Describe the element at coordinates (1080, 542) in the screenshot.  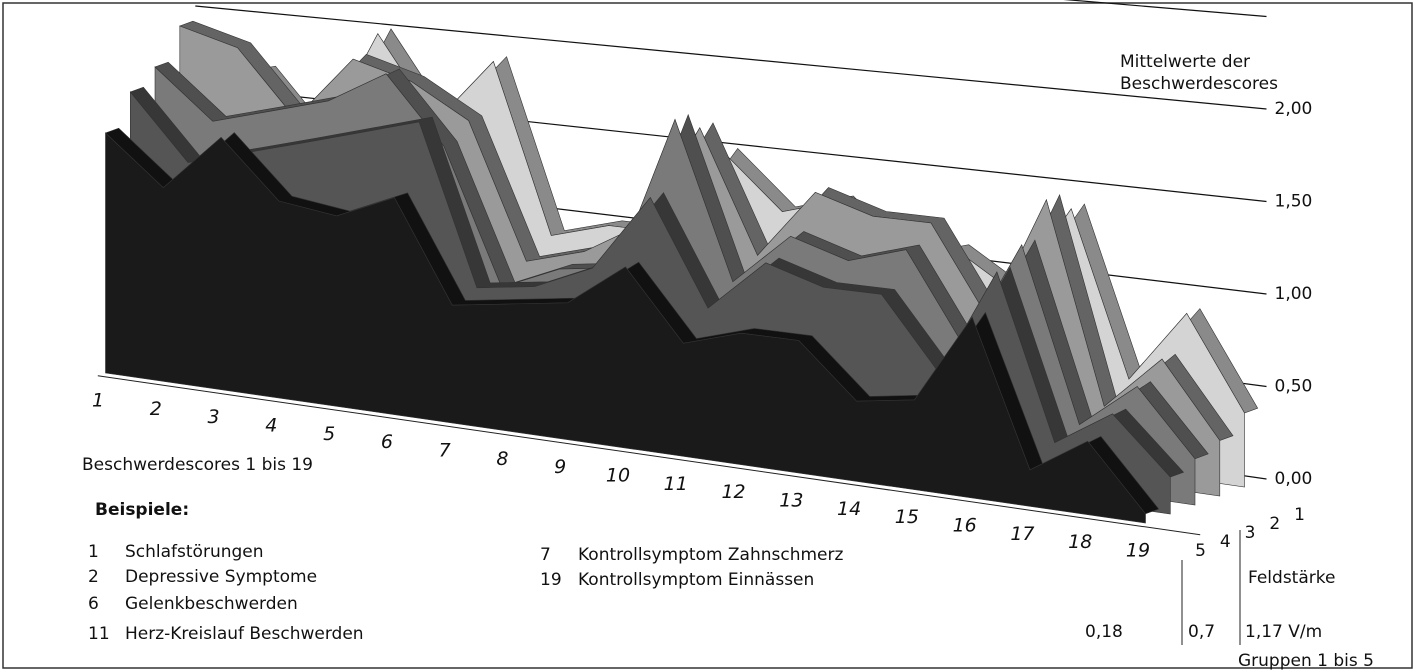
I see `x-tick-label: 18` at that location.